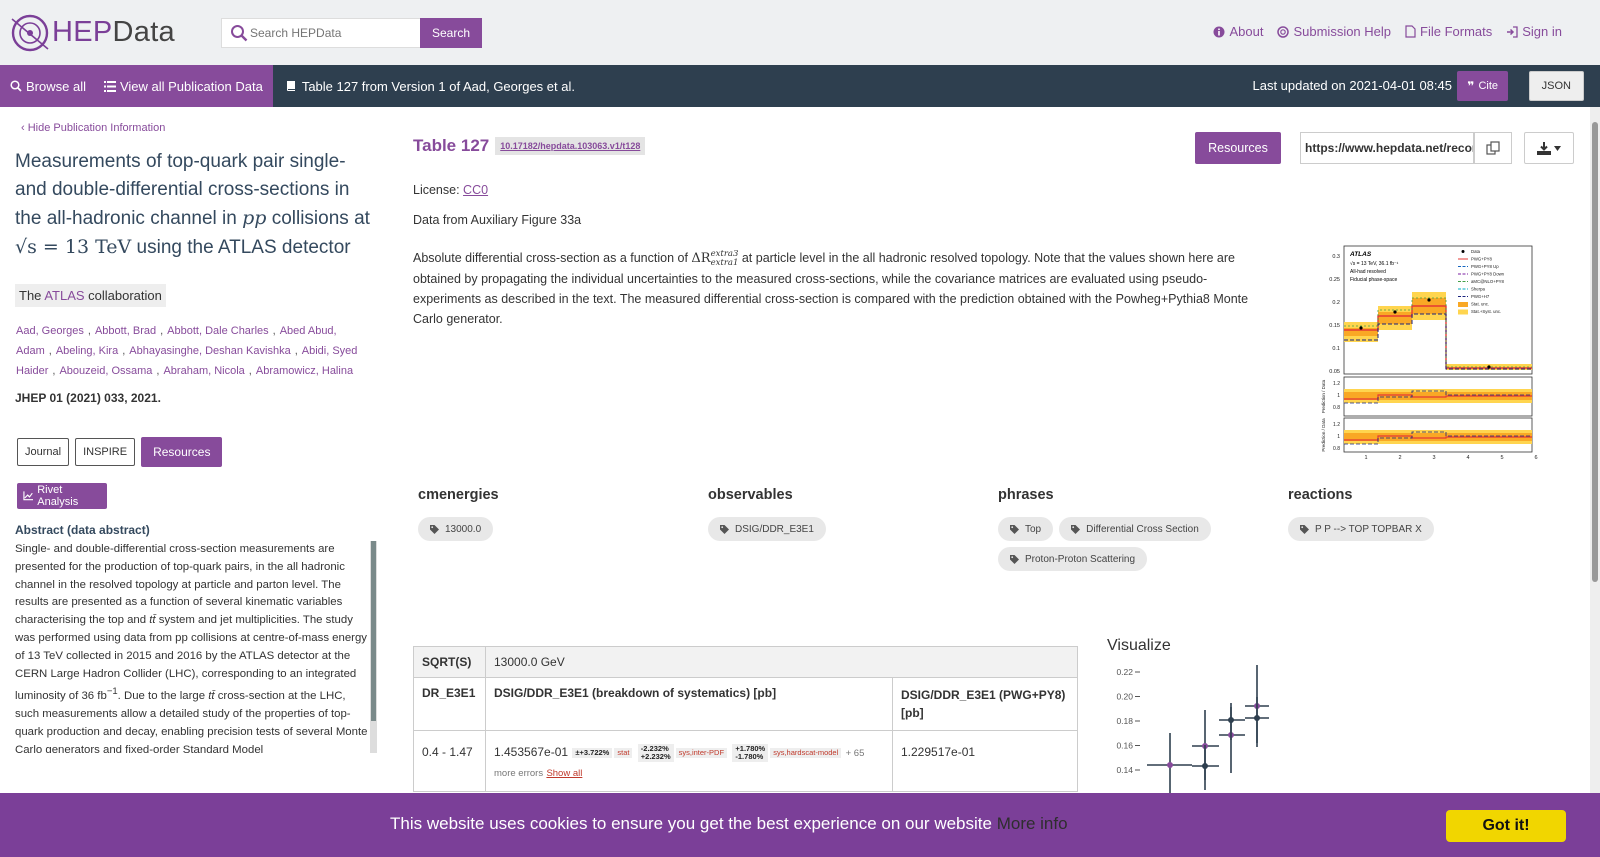  I want to click on table-resources-button: Resources, so click(1238, 148).